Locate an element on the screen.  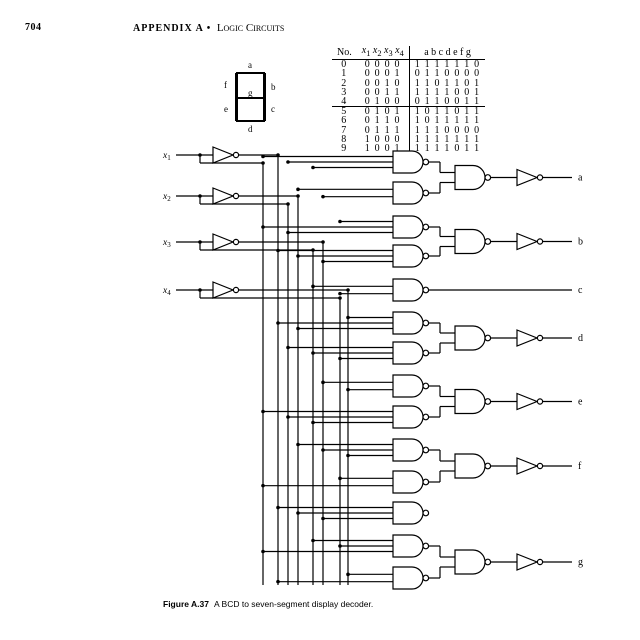
segment-c is located at coordinates (264, 109).